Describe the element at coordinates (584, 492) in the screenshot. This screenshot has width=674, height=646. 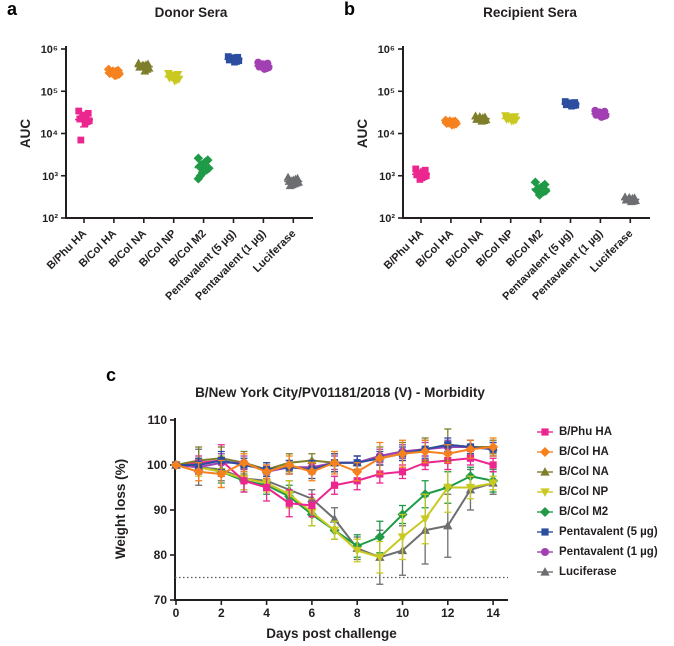
I see `legend-item-label: B/Col NP` at that location.